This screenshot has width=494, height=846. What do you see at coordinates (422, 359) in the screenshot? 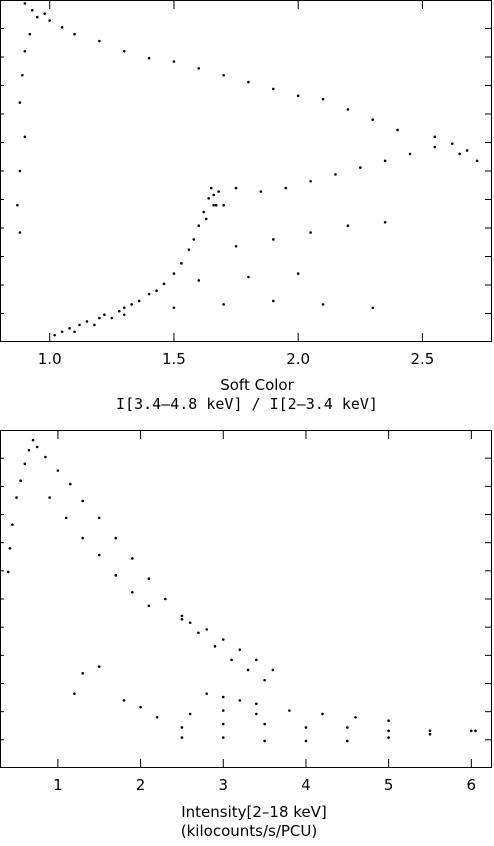
I see `x-tick-label: 2.5` at bounding box center [422, 359].